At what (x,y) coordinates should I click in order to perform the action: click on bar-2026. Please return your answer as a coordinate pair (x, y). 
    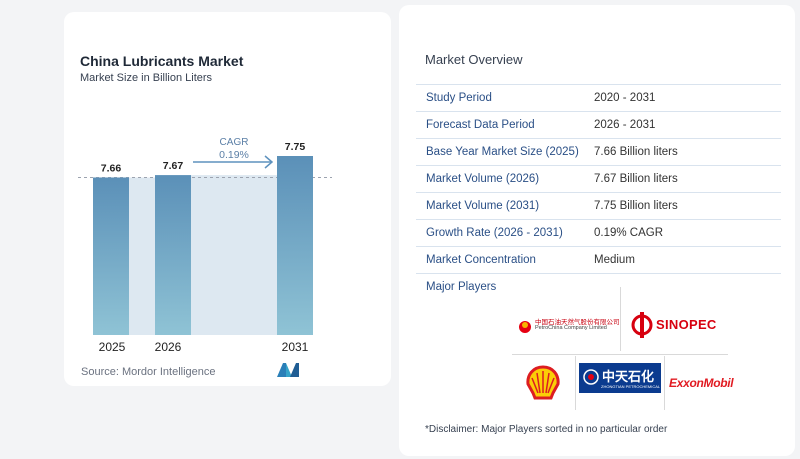
    Looking at the image, I should click on (173, 255).